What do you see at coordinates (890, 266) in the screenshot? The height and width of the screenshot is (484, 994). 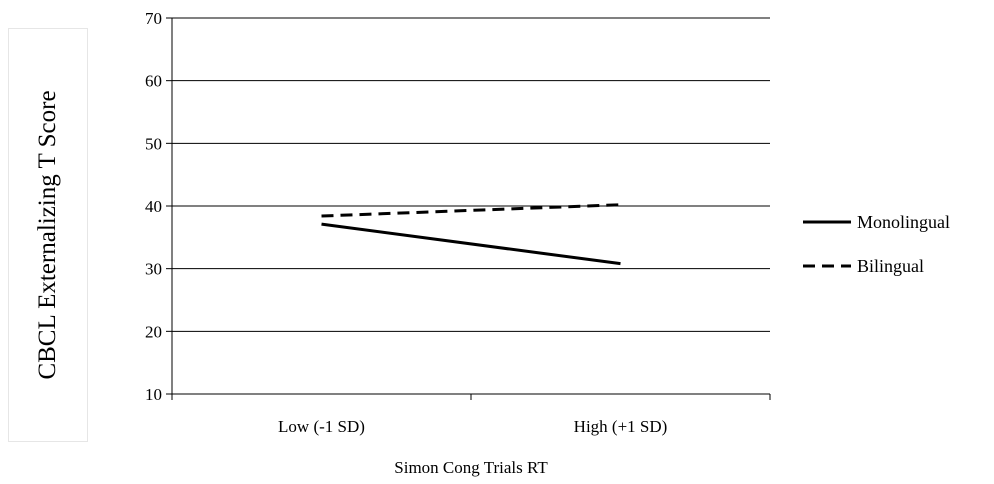 I see `legend-label-bilingual: Bilingual` at bounding box center [890, 266].